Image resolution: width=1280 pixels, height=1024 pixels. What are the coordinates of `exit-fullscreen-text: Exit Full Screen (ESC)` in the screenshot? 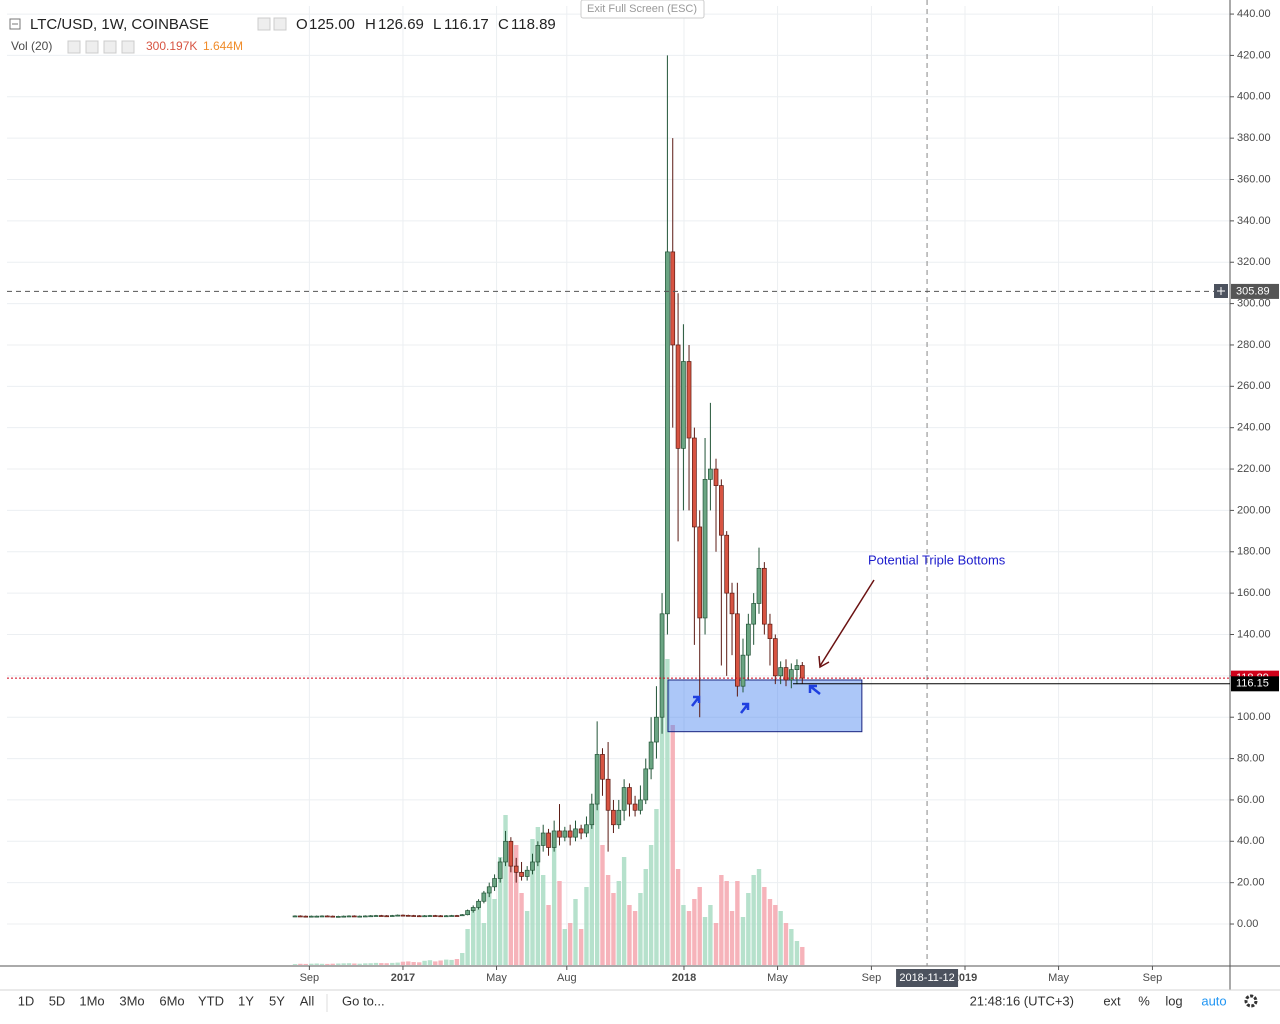 It's located at (642, 9).